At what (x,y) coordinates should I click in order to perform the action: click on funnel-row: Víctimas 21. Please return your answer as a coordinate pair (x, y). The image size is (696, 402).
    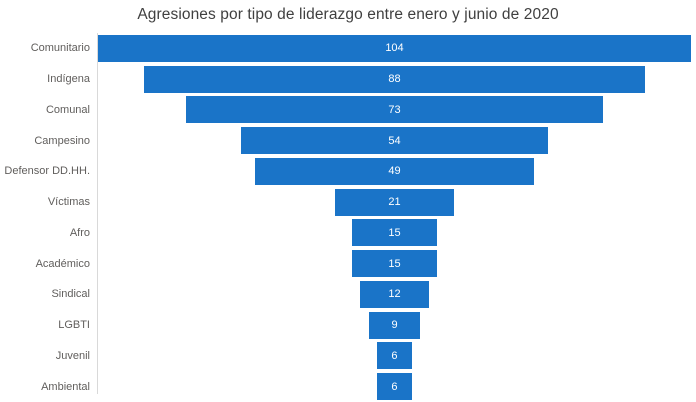
    Looking at the image, I should click on (348, 202).